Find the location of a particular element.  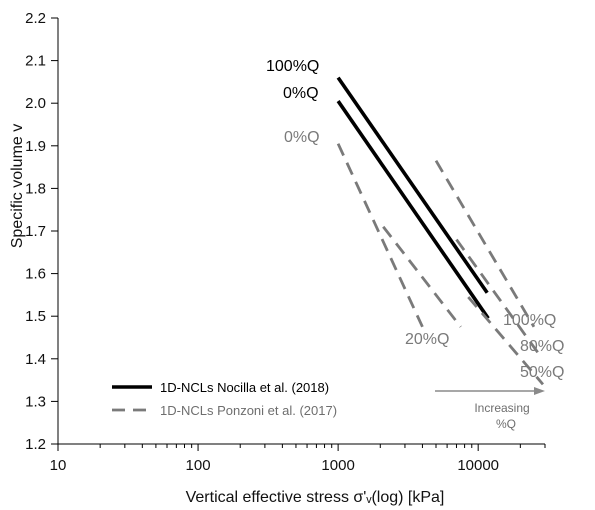

x-tick-label: 10000 is located at coordinates (478, 465).